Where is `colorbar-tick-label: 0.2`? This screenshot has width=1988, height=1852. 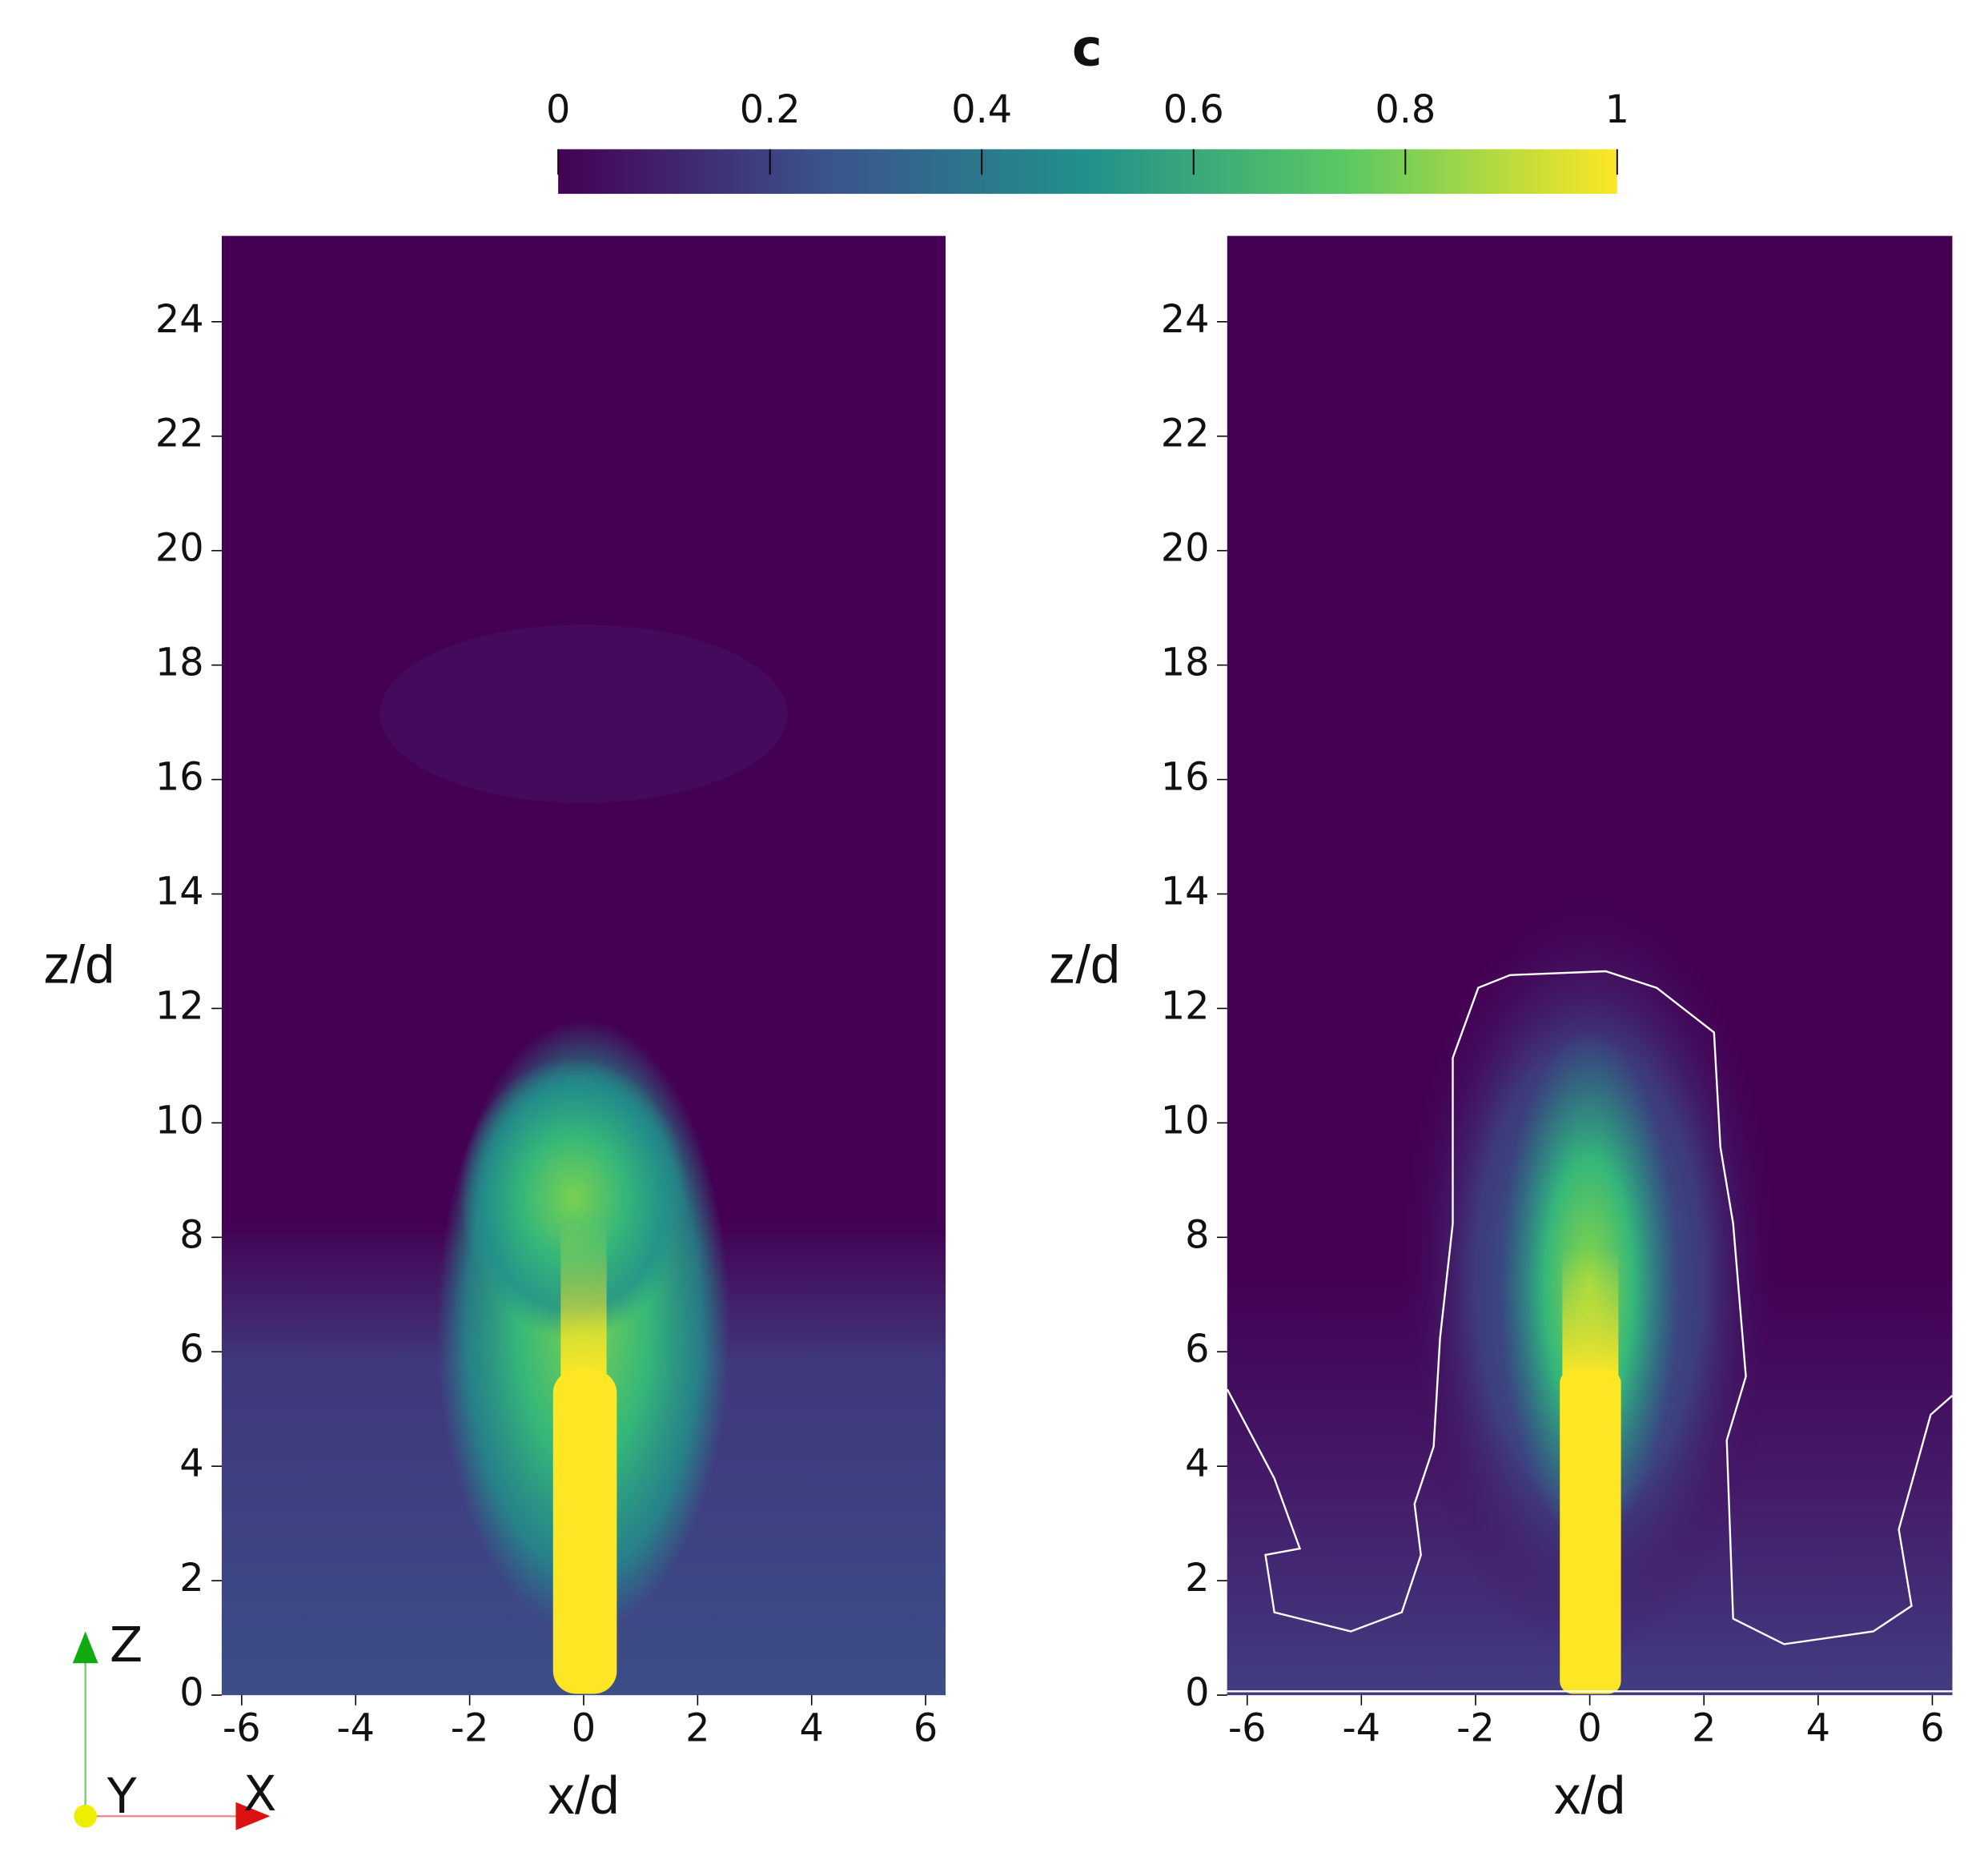 colorbar-tick-label: 0.2 is located at coordinates (770, 110).